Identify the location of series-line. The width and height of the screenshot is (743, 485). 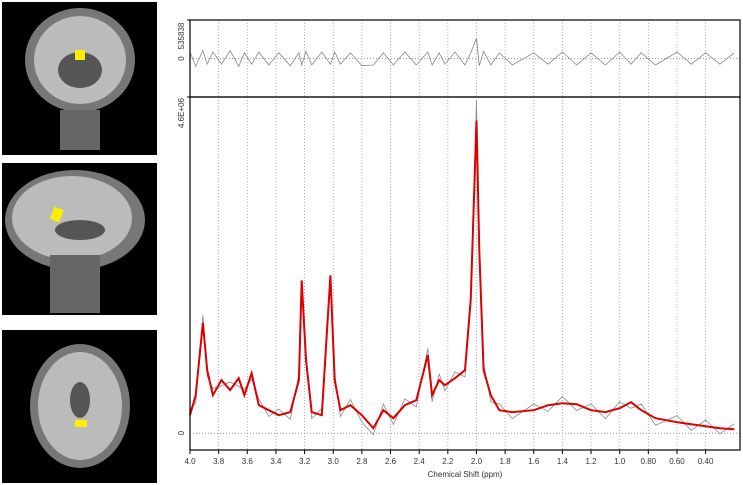
(462, 53).